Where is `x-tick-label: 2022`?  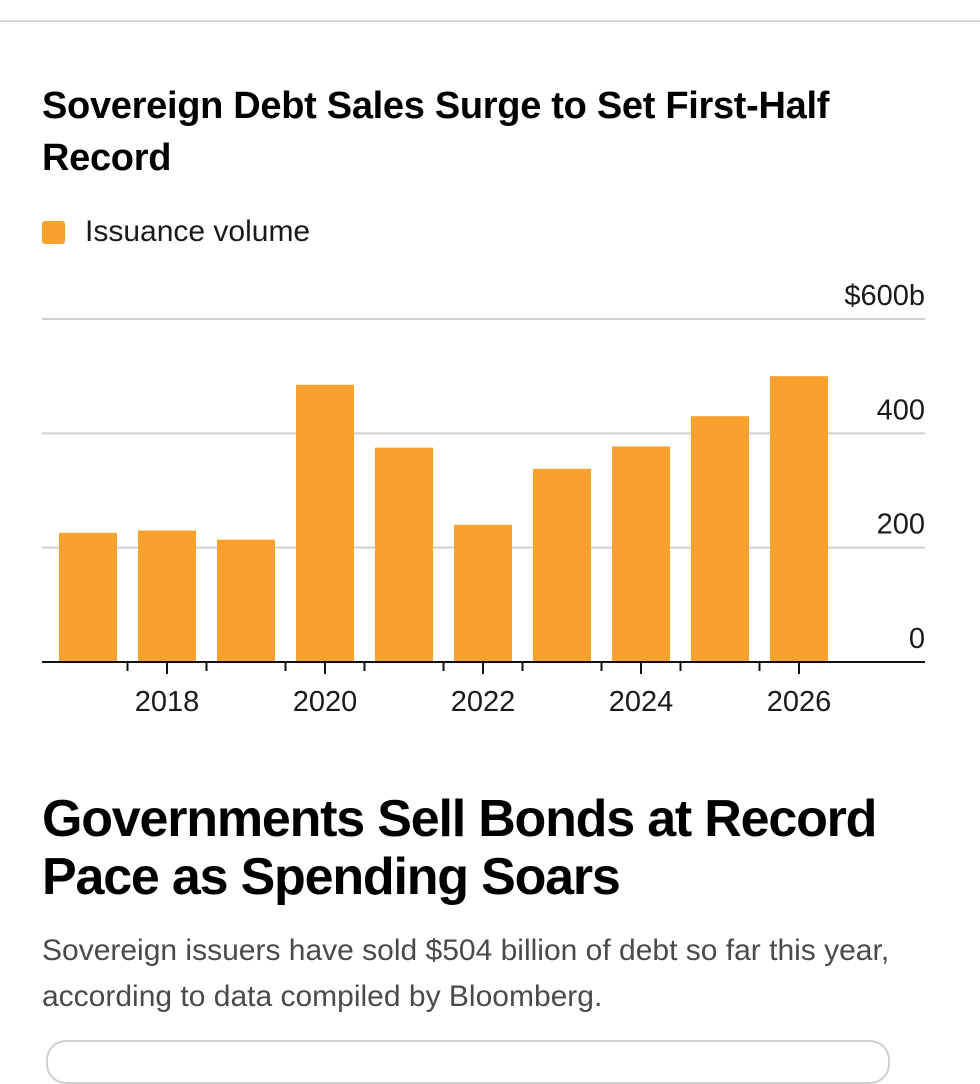 x-tick-label: 2022 is located at coordinates (483, 702).